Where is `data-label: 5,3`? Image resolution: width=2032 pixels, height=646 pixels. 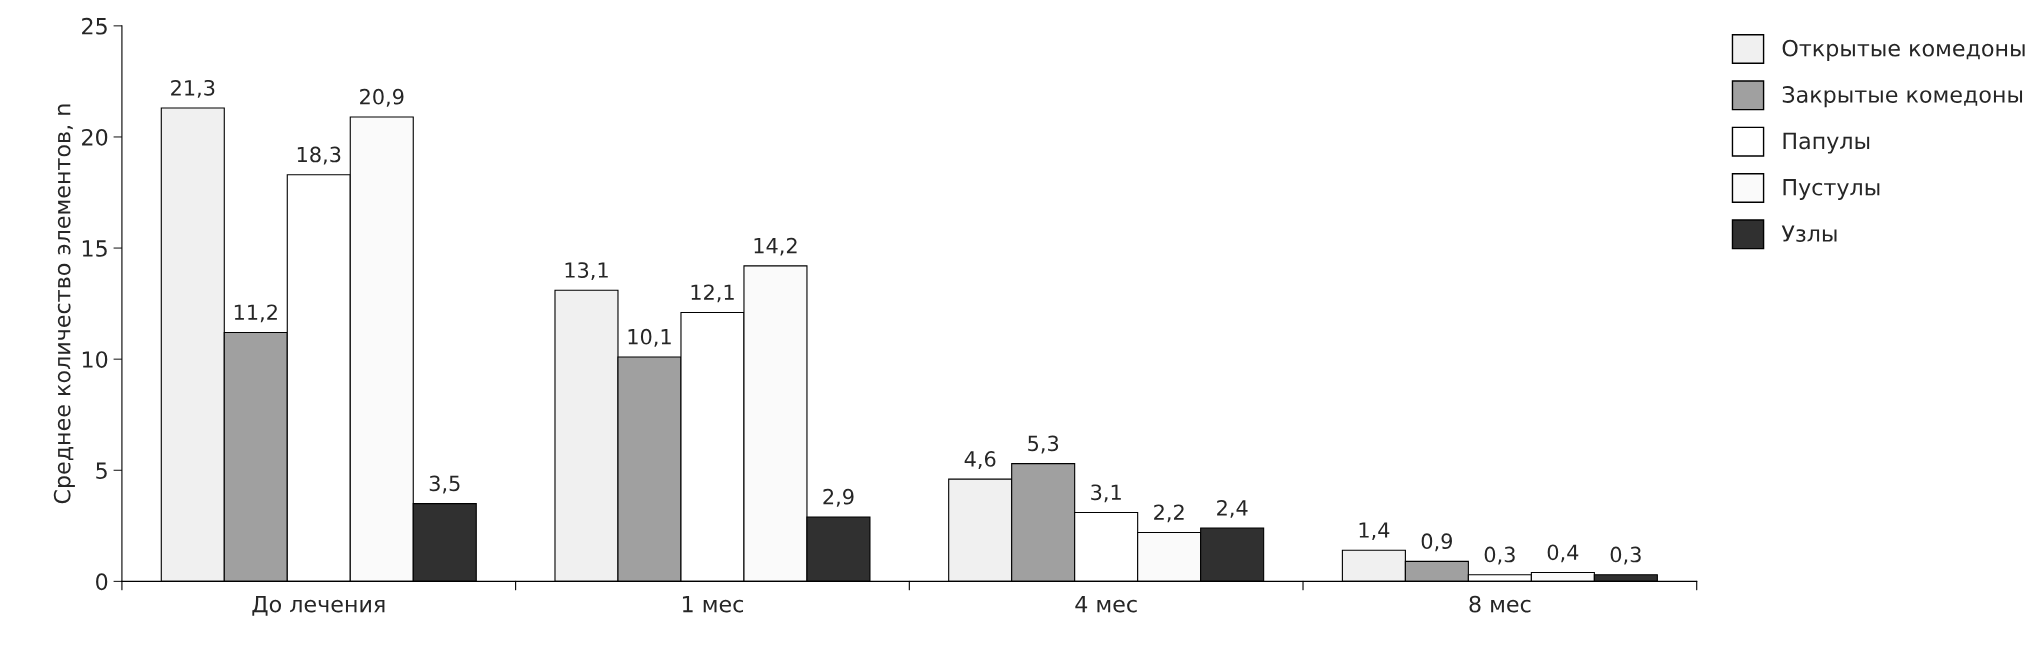
data-label: 5,3 is located at coordinates (1043, 444).